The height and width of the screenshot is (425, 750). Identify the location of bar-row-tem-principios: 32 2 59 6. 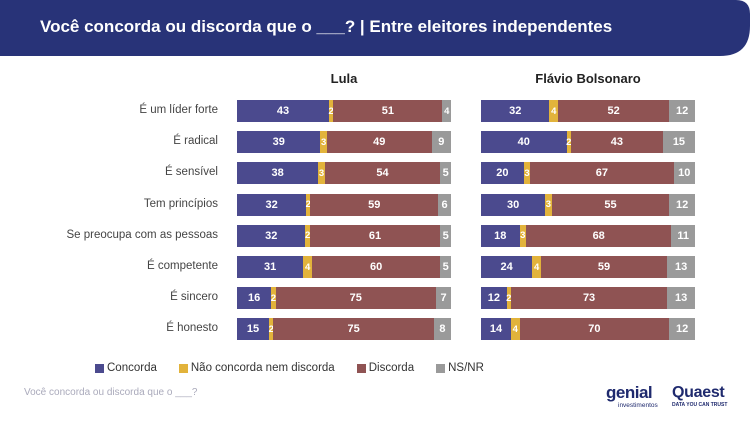
(344, 204).